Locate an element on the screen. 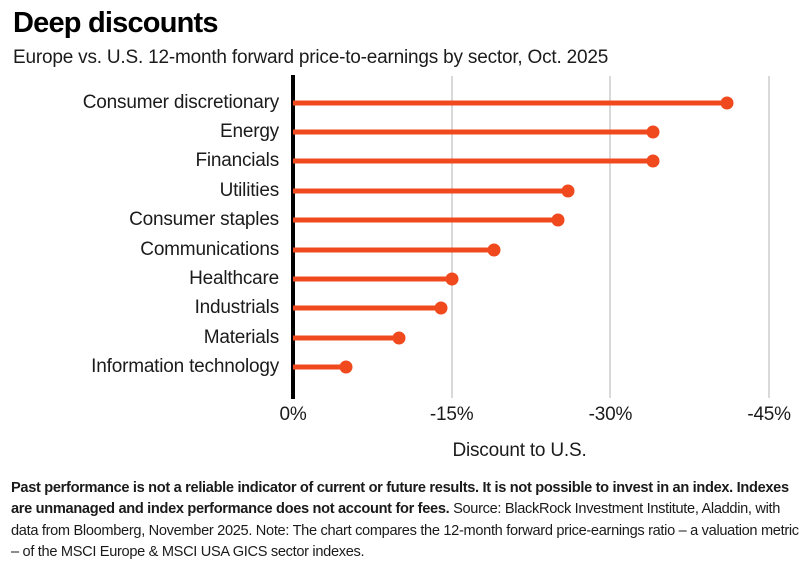 The height and width of the screenshot is (566, 807). chart-row: Consumer discretionary is located at coordinates (403, 102).